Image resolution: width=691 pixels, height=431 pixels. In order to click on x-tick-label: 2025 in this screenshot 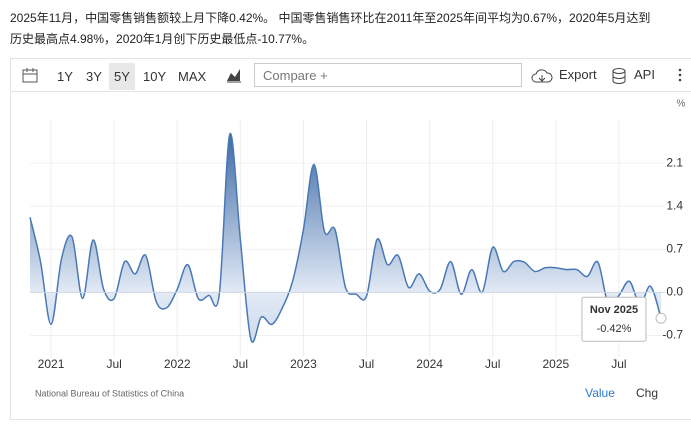, I will do `click(555, 364)`.